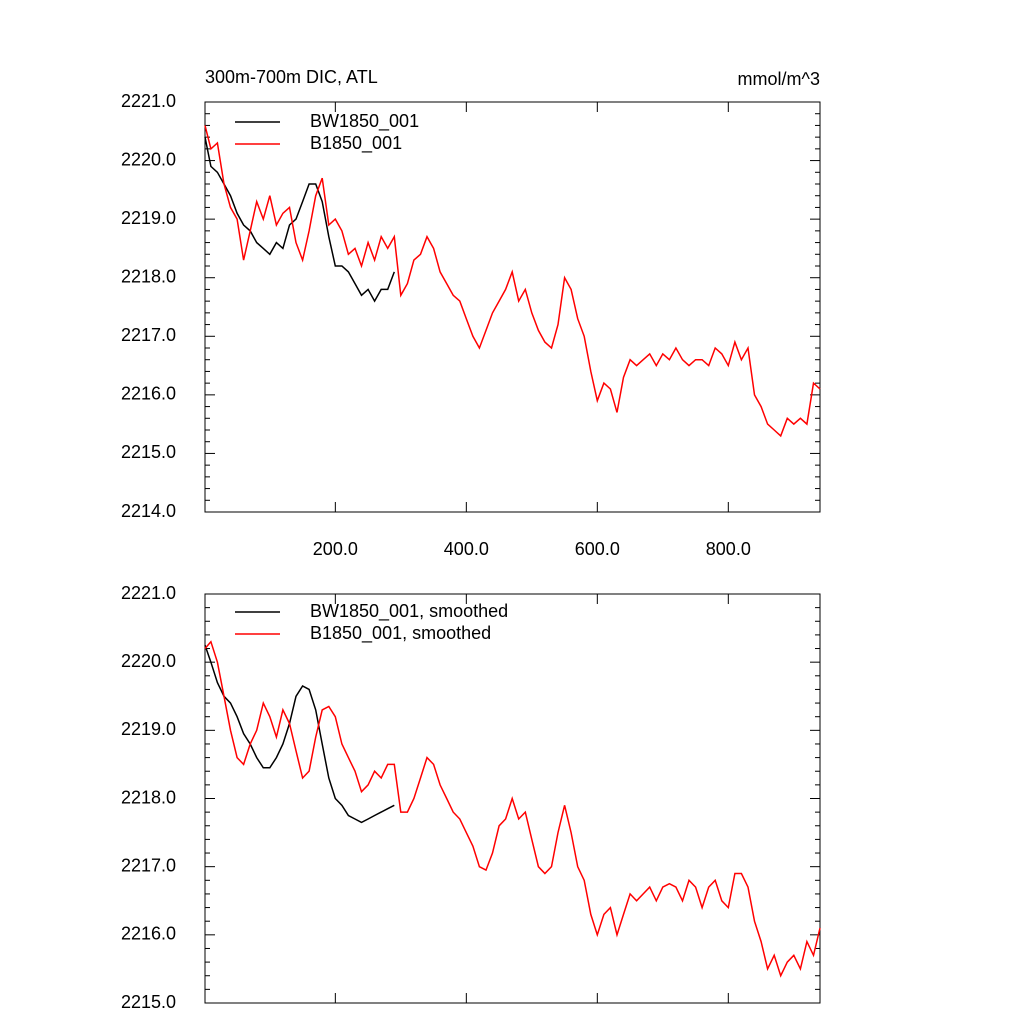 The height and width of the screenshot is (1024, 1024). Describe the element at coordinates (148, 511) in the screenshot. I see `y-tick-label: 2214.0` at that location.